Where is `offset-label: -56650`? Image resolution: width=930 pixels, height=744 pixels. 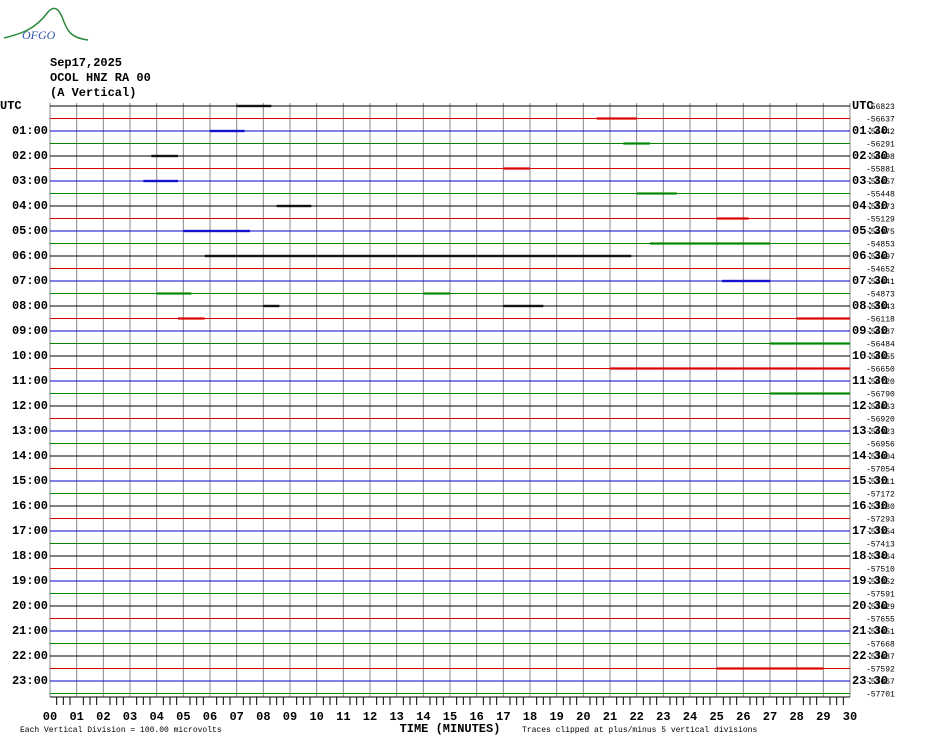 offset-label: -56650 is located at coordinates (880, 370).